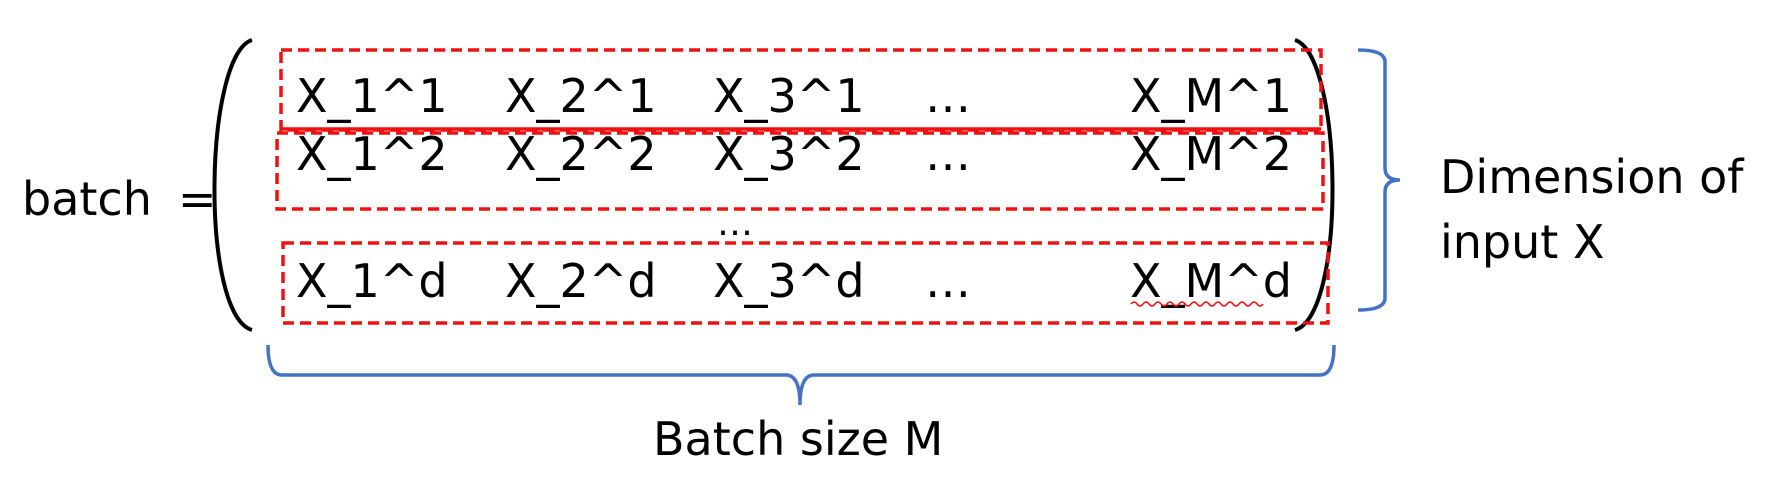  Describe the element at coordinates (581, 154) in the screenshot. I see `matrix-cell: X_2^2` at that location.